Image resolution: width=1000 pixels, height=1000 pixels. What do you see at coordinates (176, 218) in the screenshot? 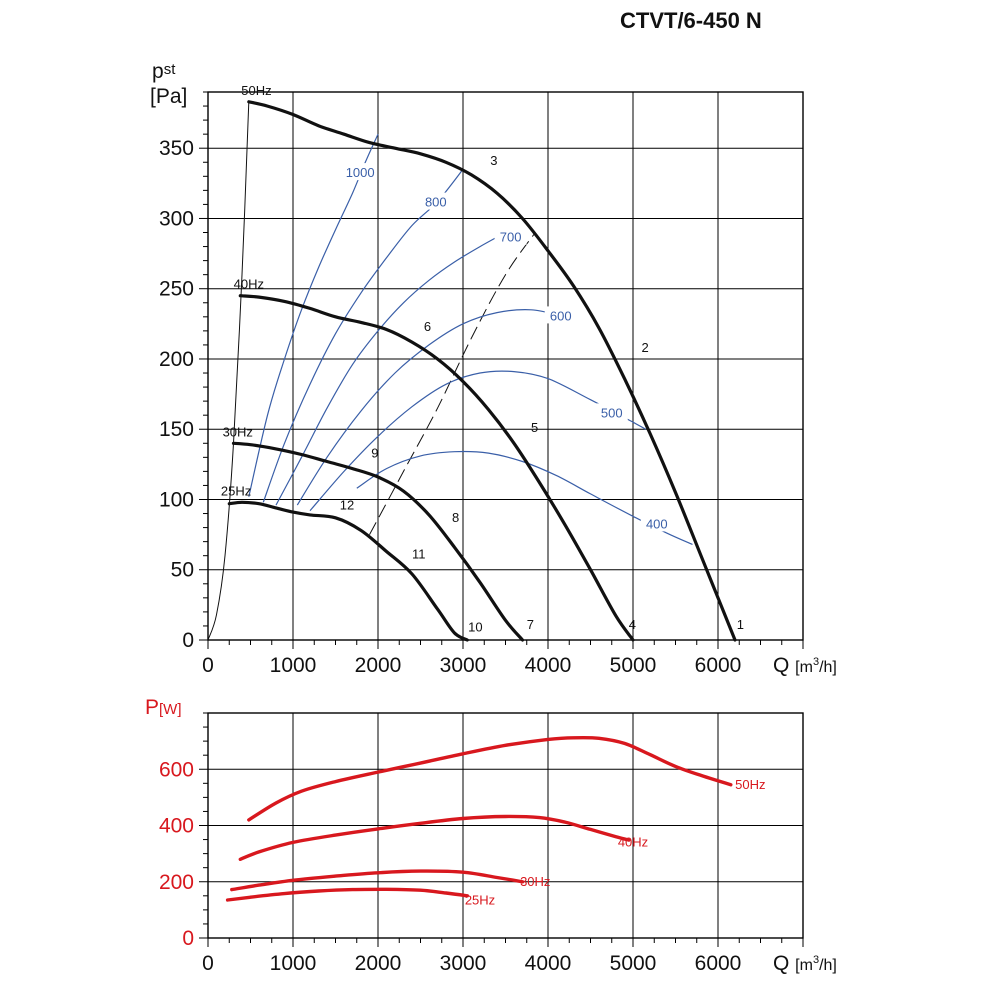
I see `y-tick-label: 300` at bounding box center [176, 218].